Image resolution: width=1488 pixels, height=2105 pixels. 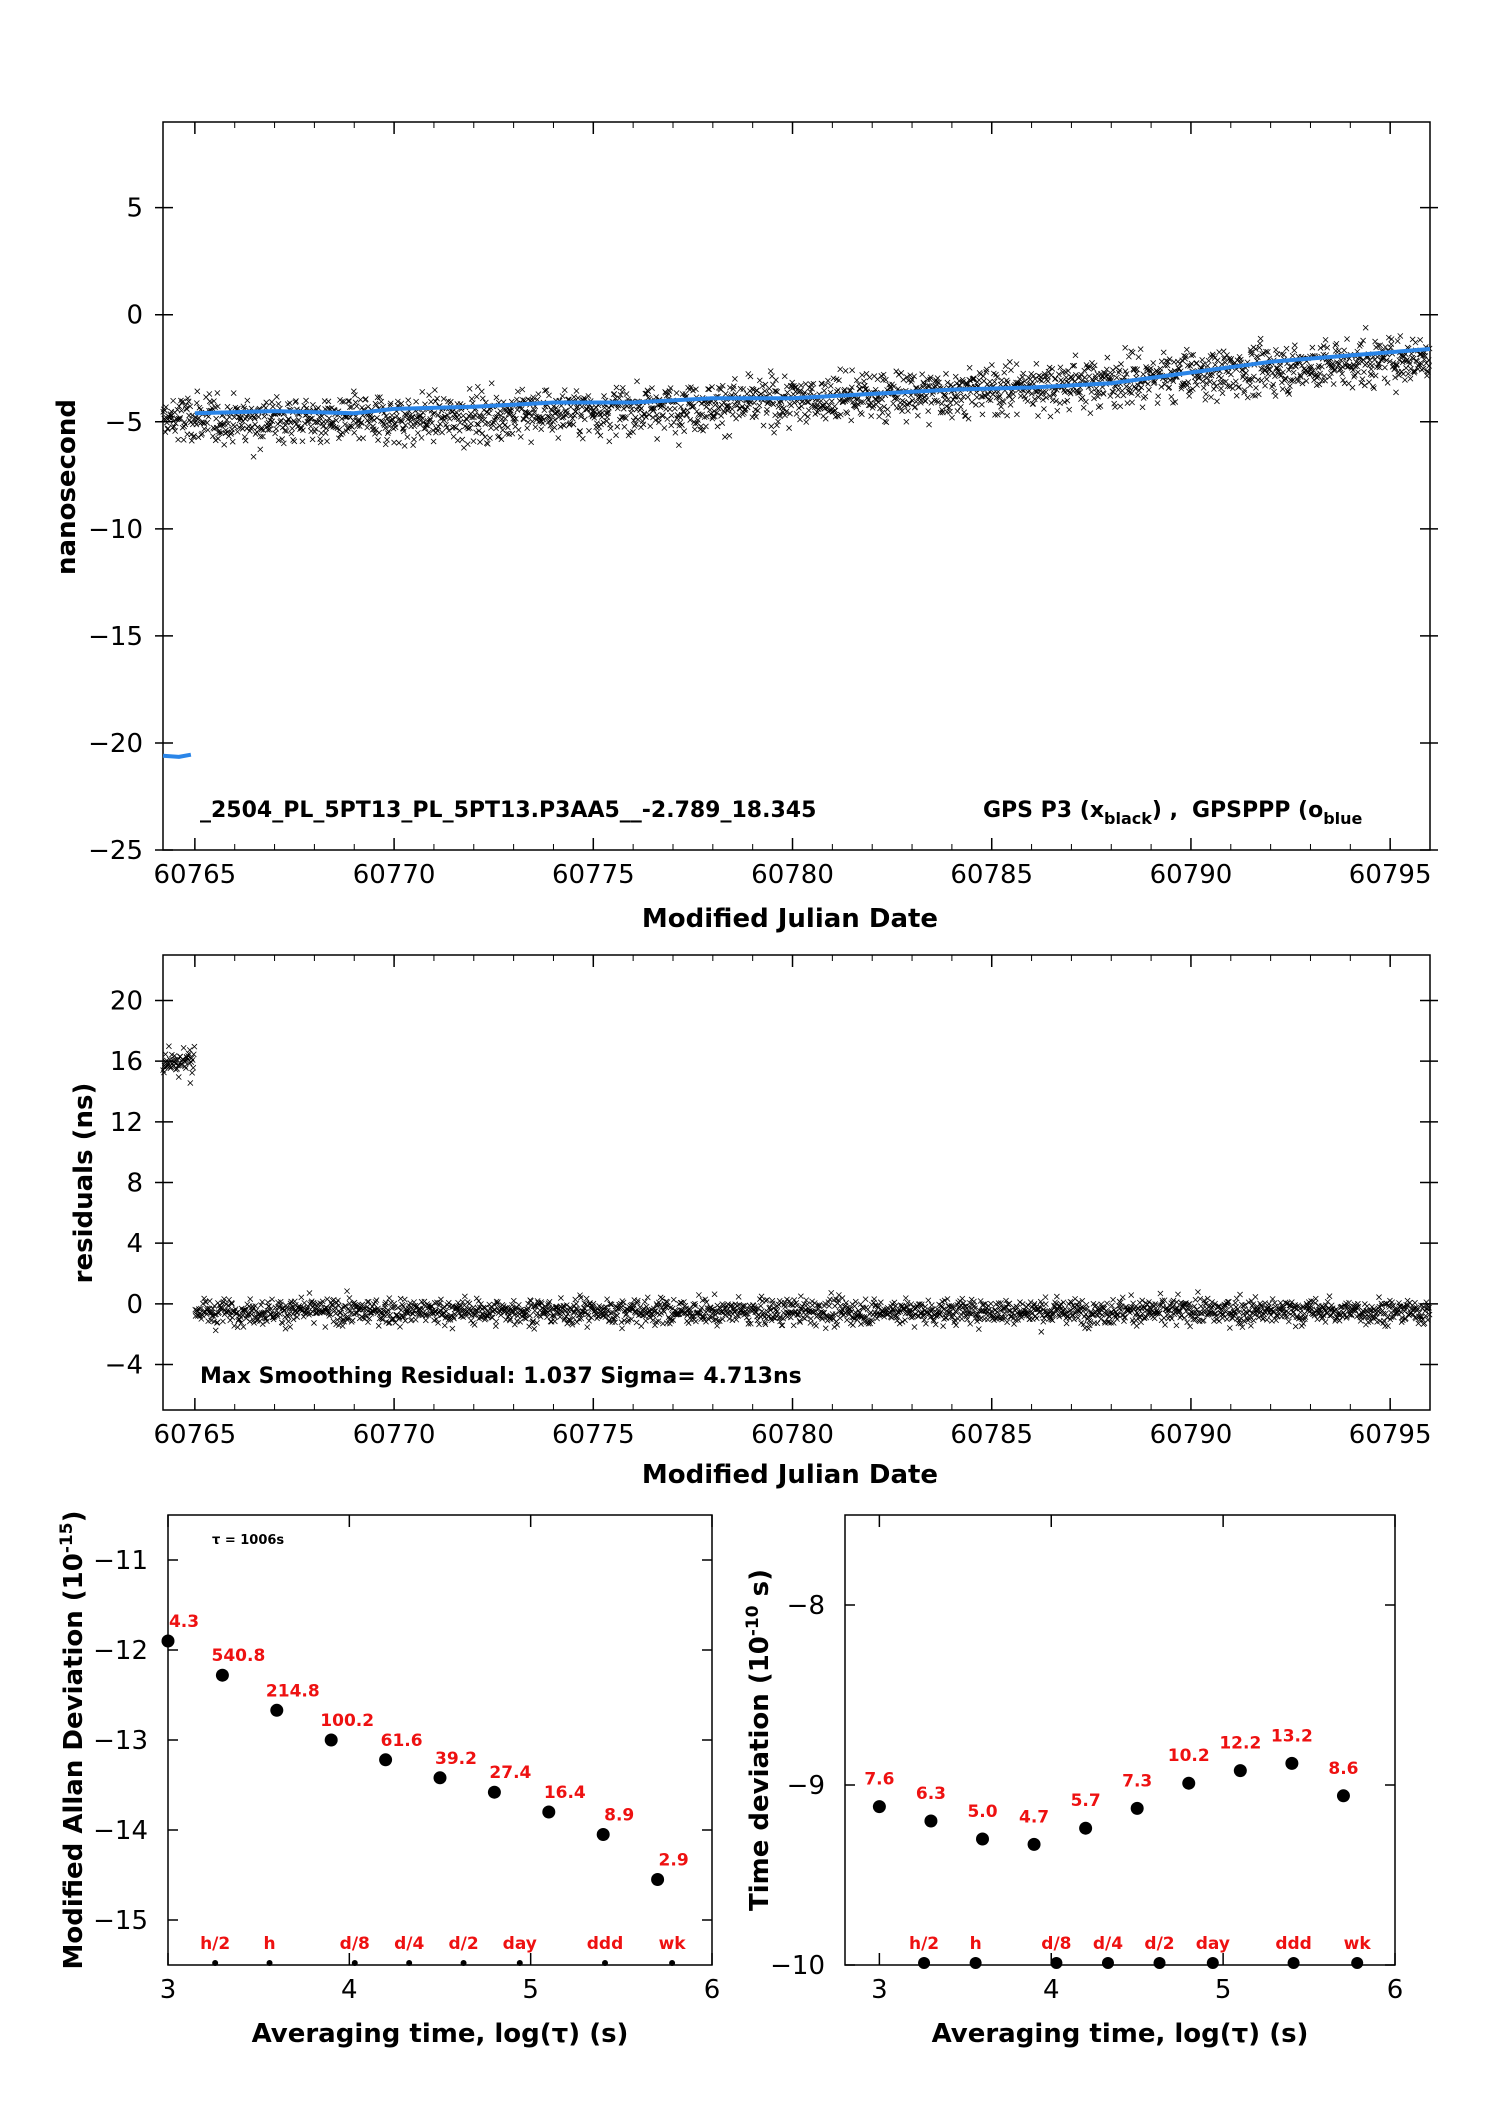 I want to click on legend-black-label: GPS P3 (x, so click(x=1043, y=810).